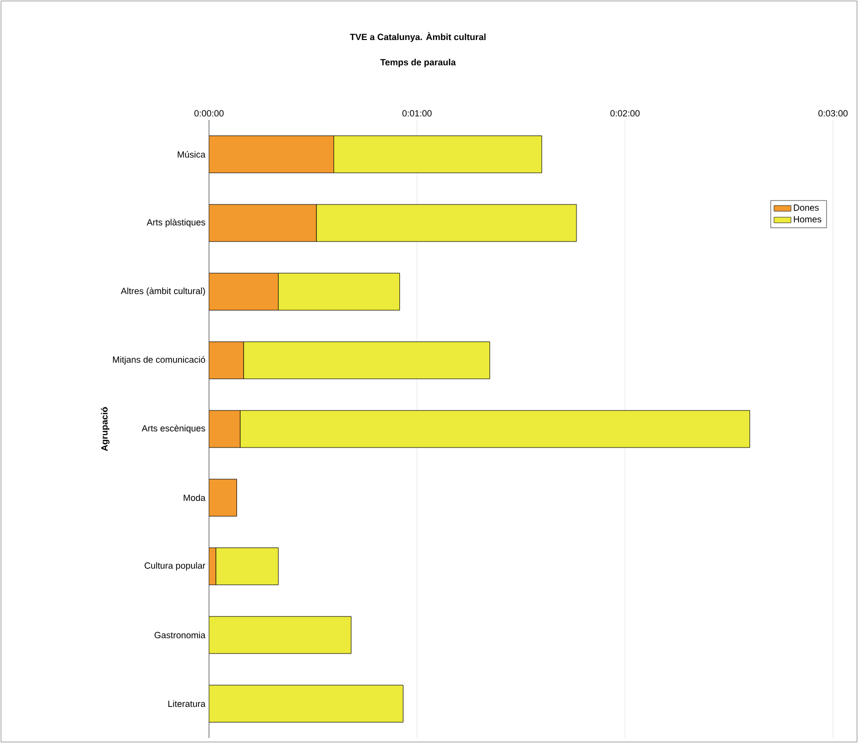 The width and height of the screenshot is (858, 743). What do you see at coordinates (209, 113) in the screenshot?
I see `x-tick-label: 0:00:00` at bounding box center [209, 113].